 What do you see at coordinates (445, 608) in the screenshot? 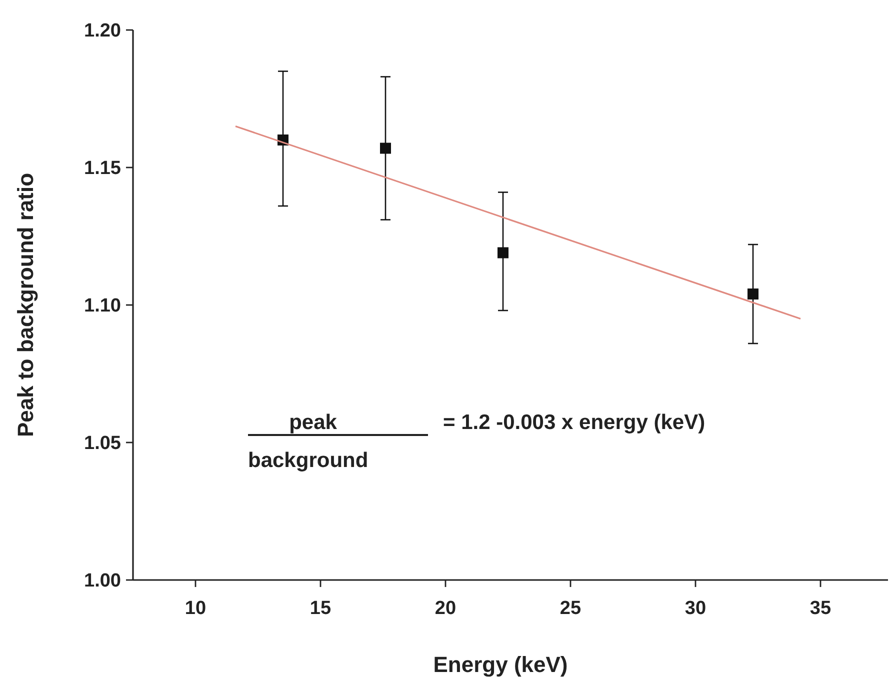
I see `x-tick-label: 20` at bounding box center [445, 608].